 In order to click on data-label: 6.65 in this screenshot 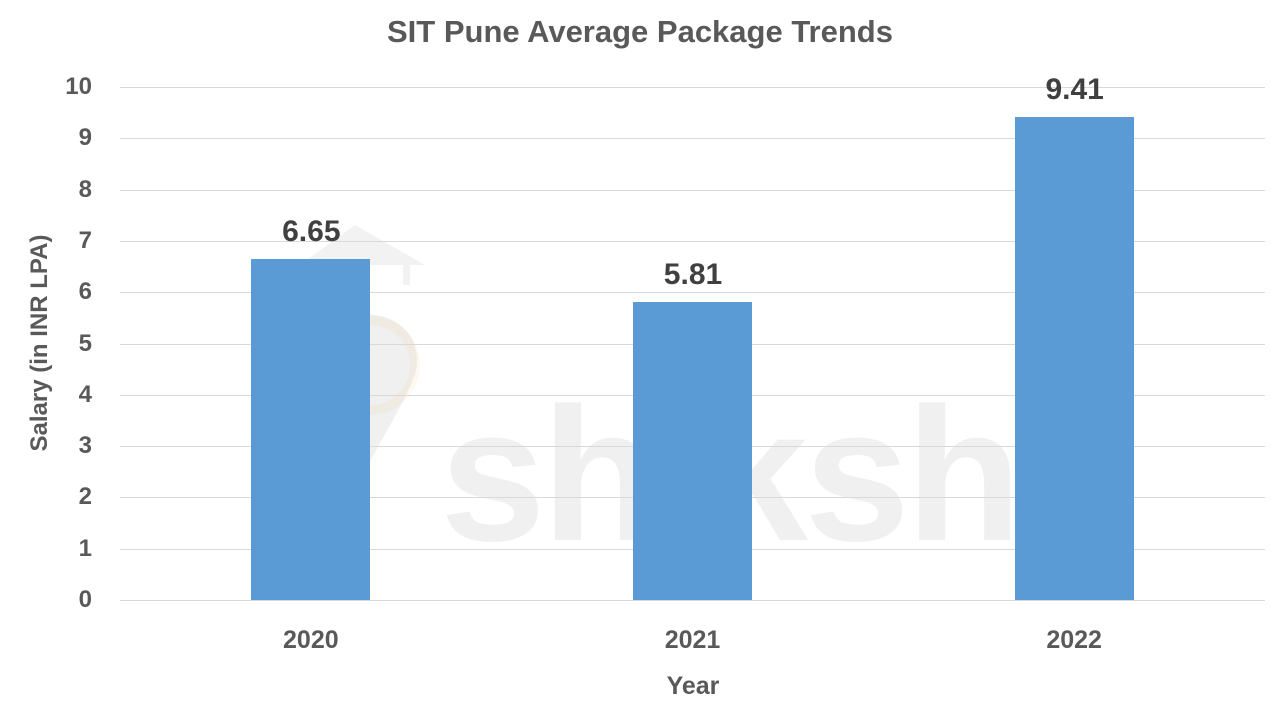, I will do `click(311, 231)`.